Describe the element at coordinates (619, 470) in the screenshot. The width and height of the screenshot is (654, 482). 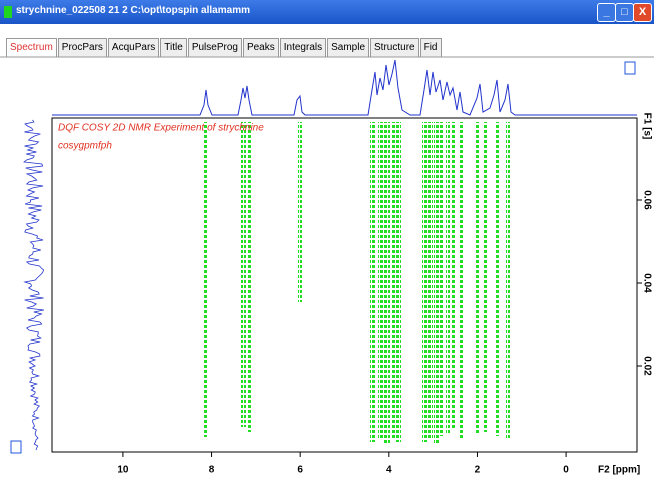
I see `x-axis-label: F2 [ppm]` at that location.